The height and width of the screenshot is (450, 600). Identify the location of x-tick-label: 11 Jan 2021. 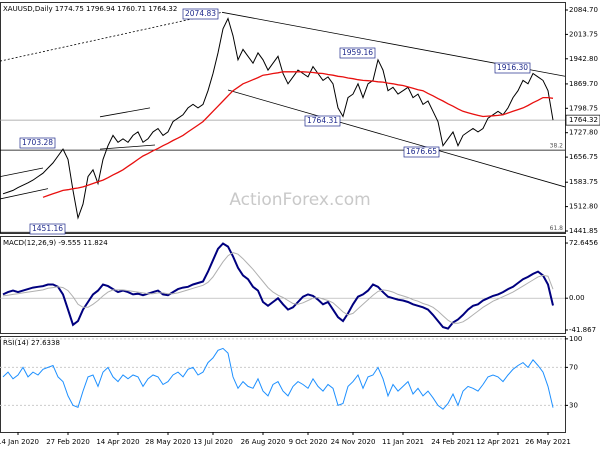
(403, 442).